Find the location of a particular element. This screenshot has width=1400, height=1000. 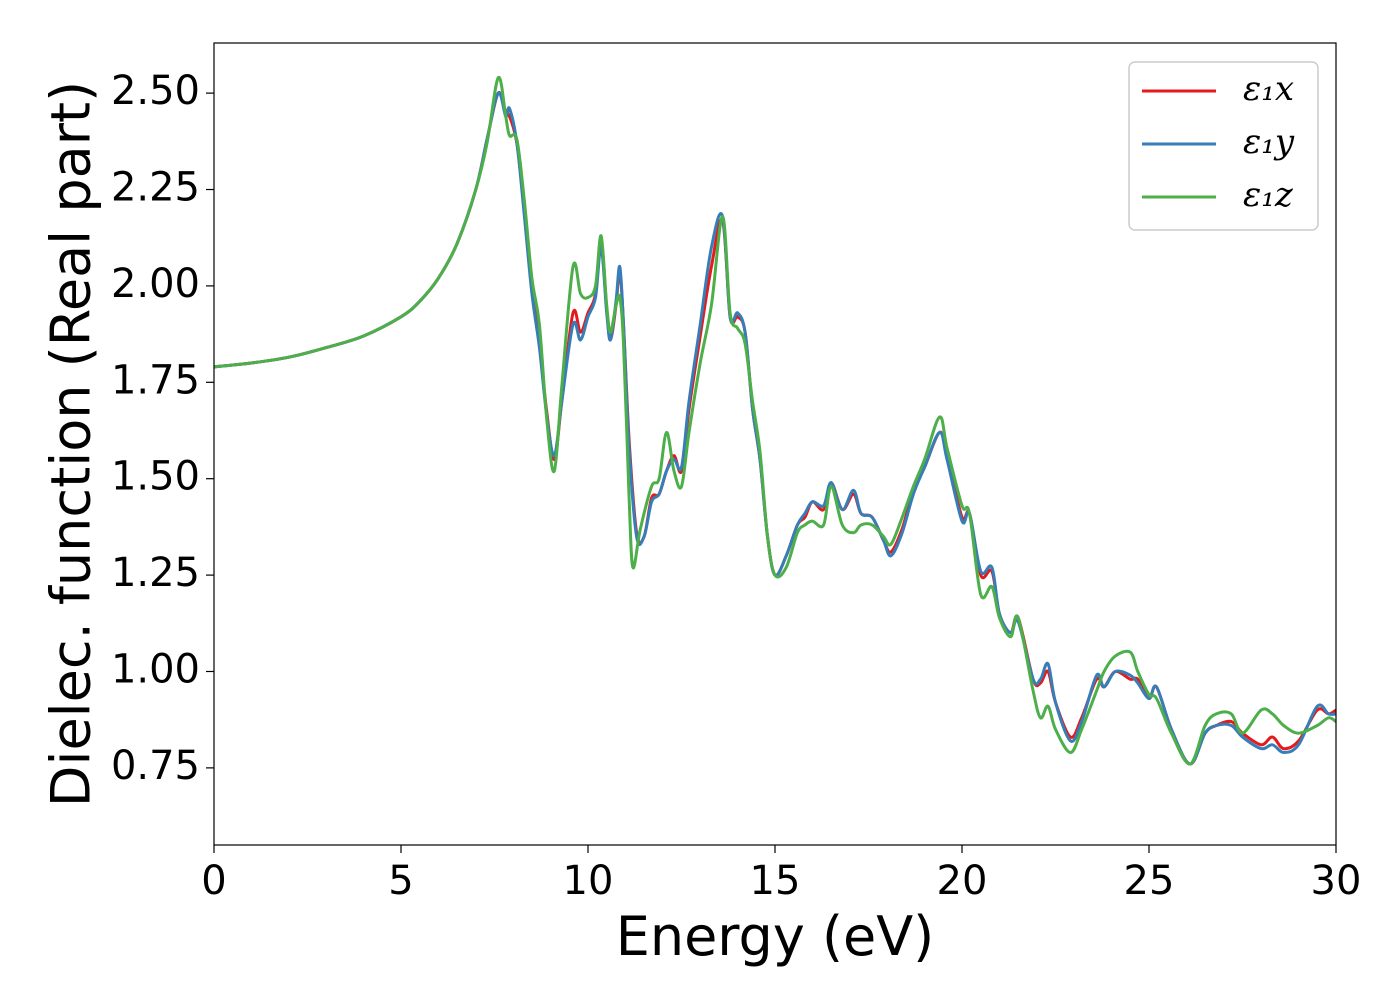

y-tick-label: 1.50 is located at coordinates (155, 477).